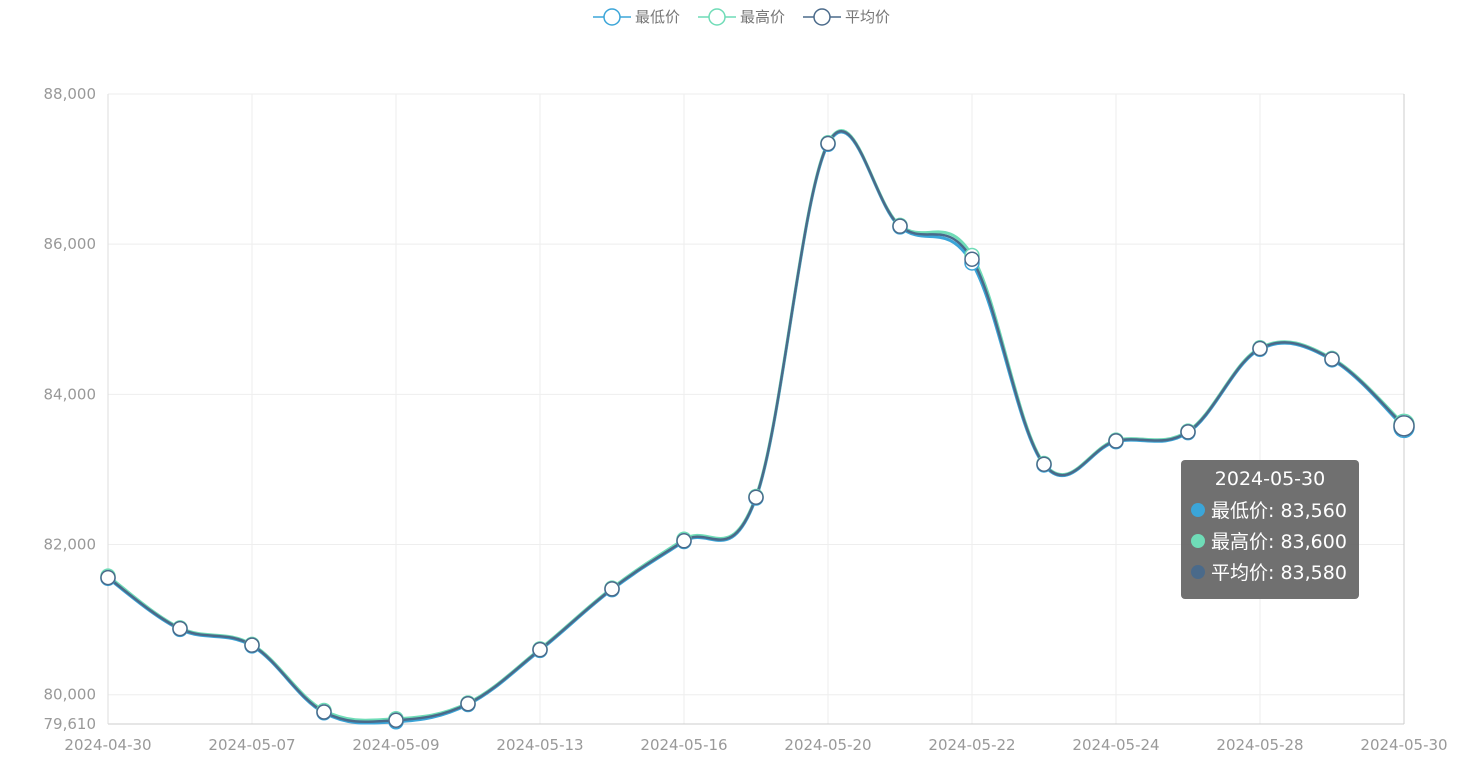 This screenshot has height=757, width=1483. Describe the element at coordinates (70, 94) in the screenshot. I see `y-tick-label: 88,000` at that location.